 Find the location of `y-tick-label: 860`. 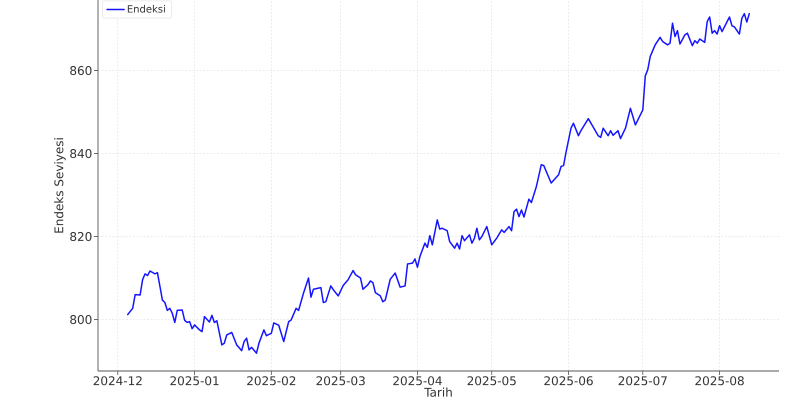

y-tick-label: 860 is located at coordinates (81, 71).